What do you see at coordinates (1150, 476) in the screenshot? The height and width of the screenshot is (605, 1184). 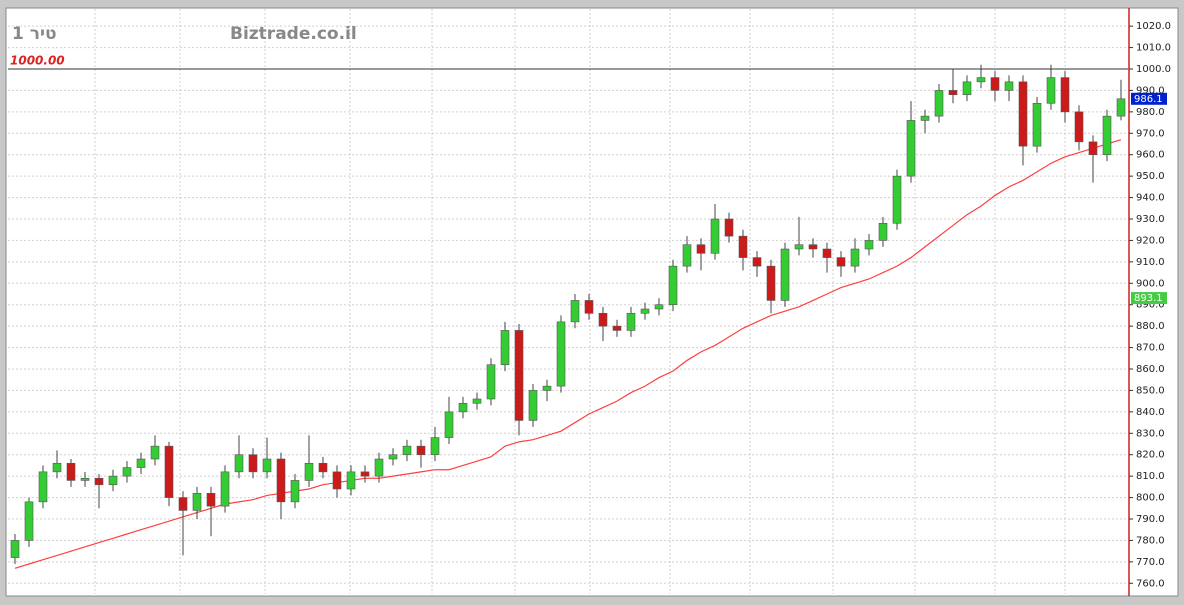 I see `y-tick-label: 810.0` at bounding box center [1150, 476].